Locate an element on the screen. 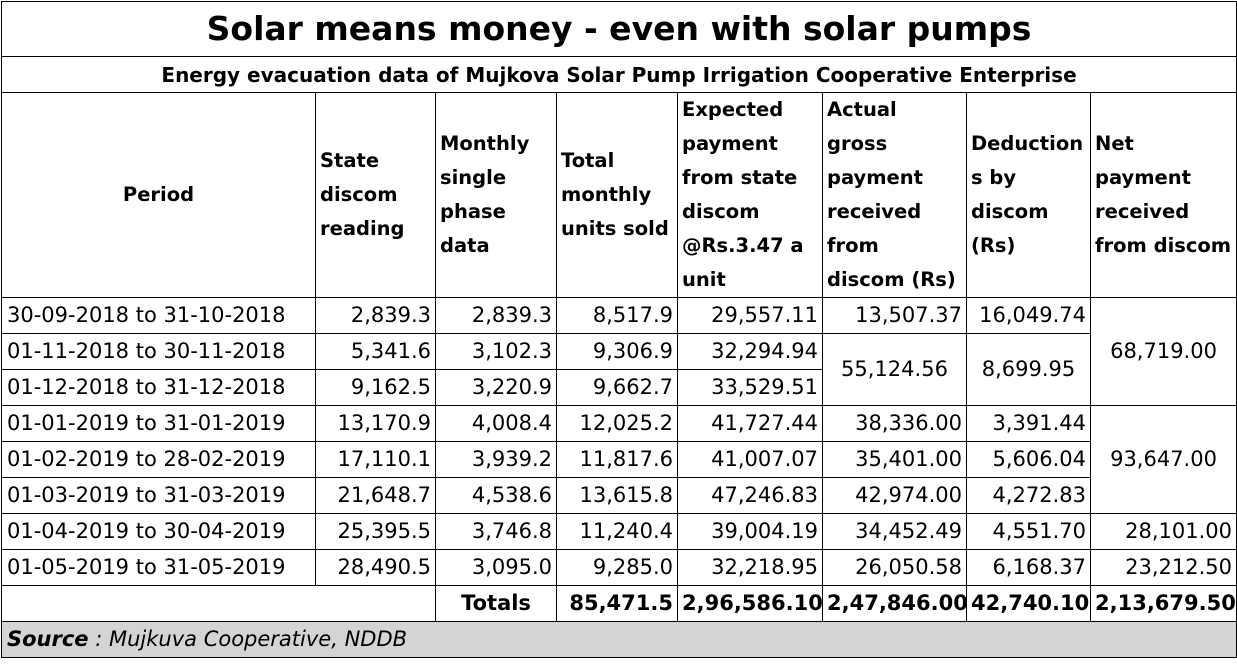 This screenshot has height=668, width=1237. source-text: : Mujkuva Cooperative, NDDB is located at coordinates (248, 638).